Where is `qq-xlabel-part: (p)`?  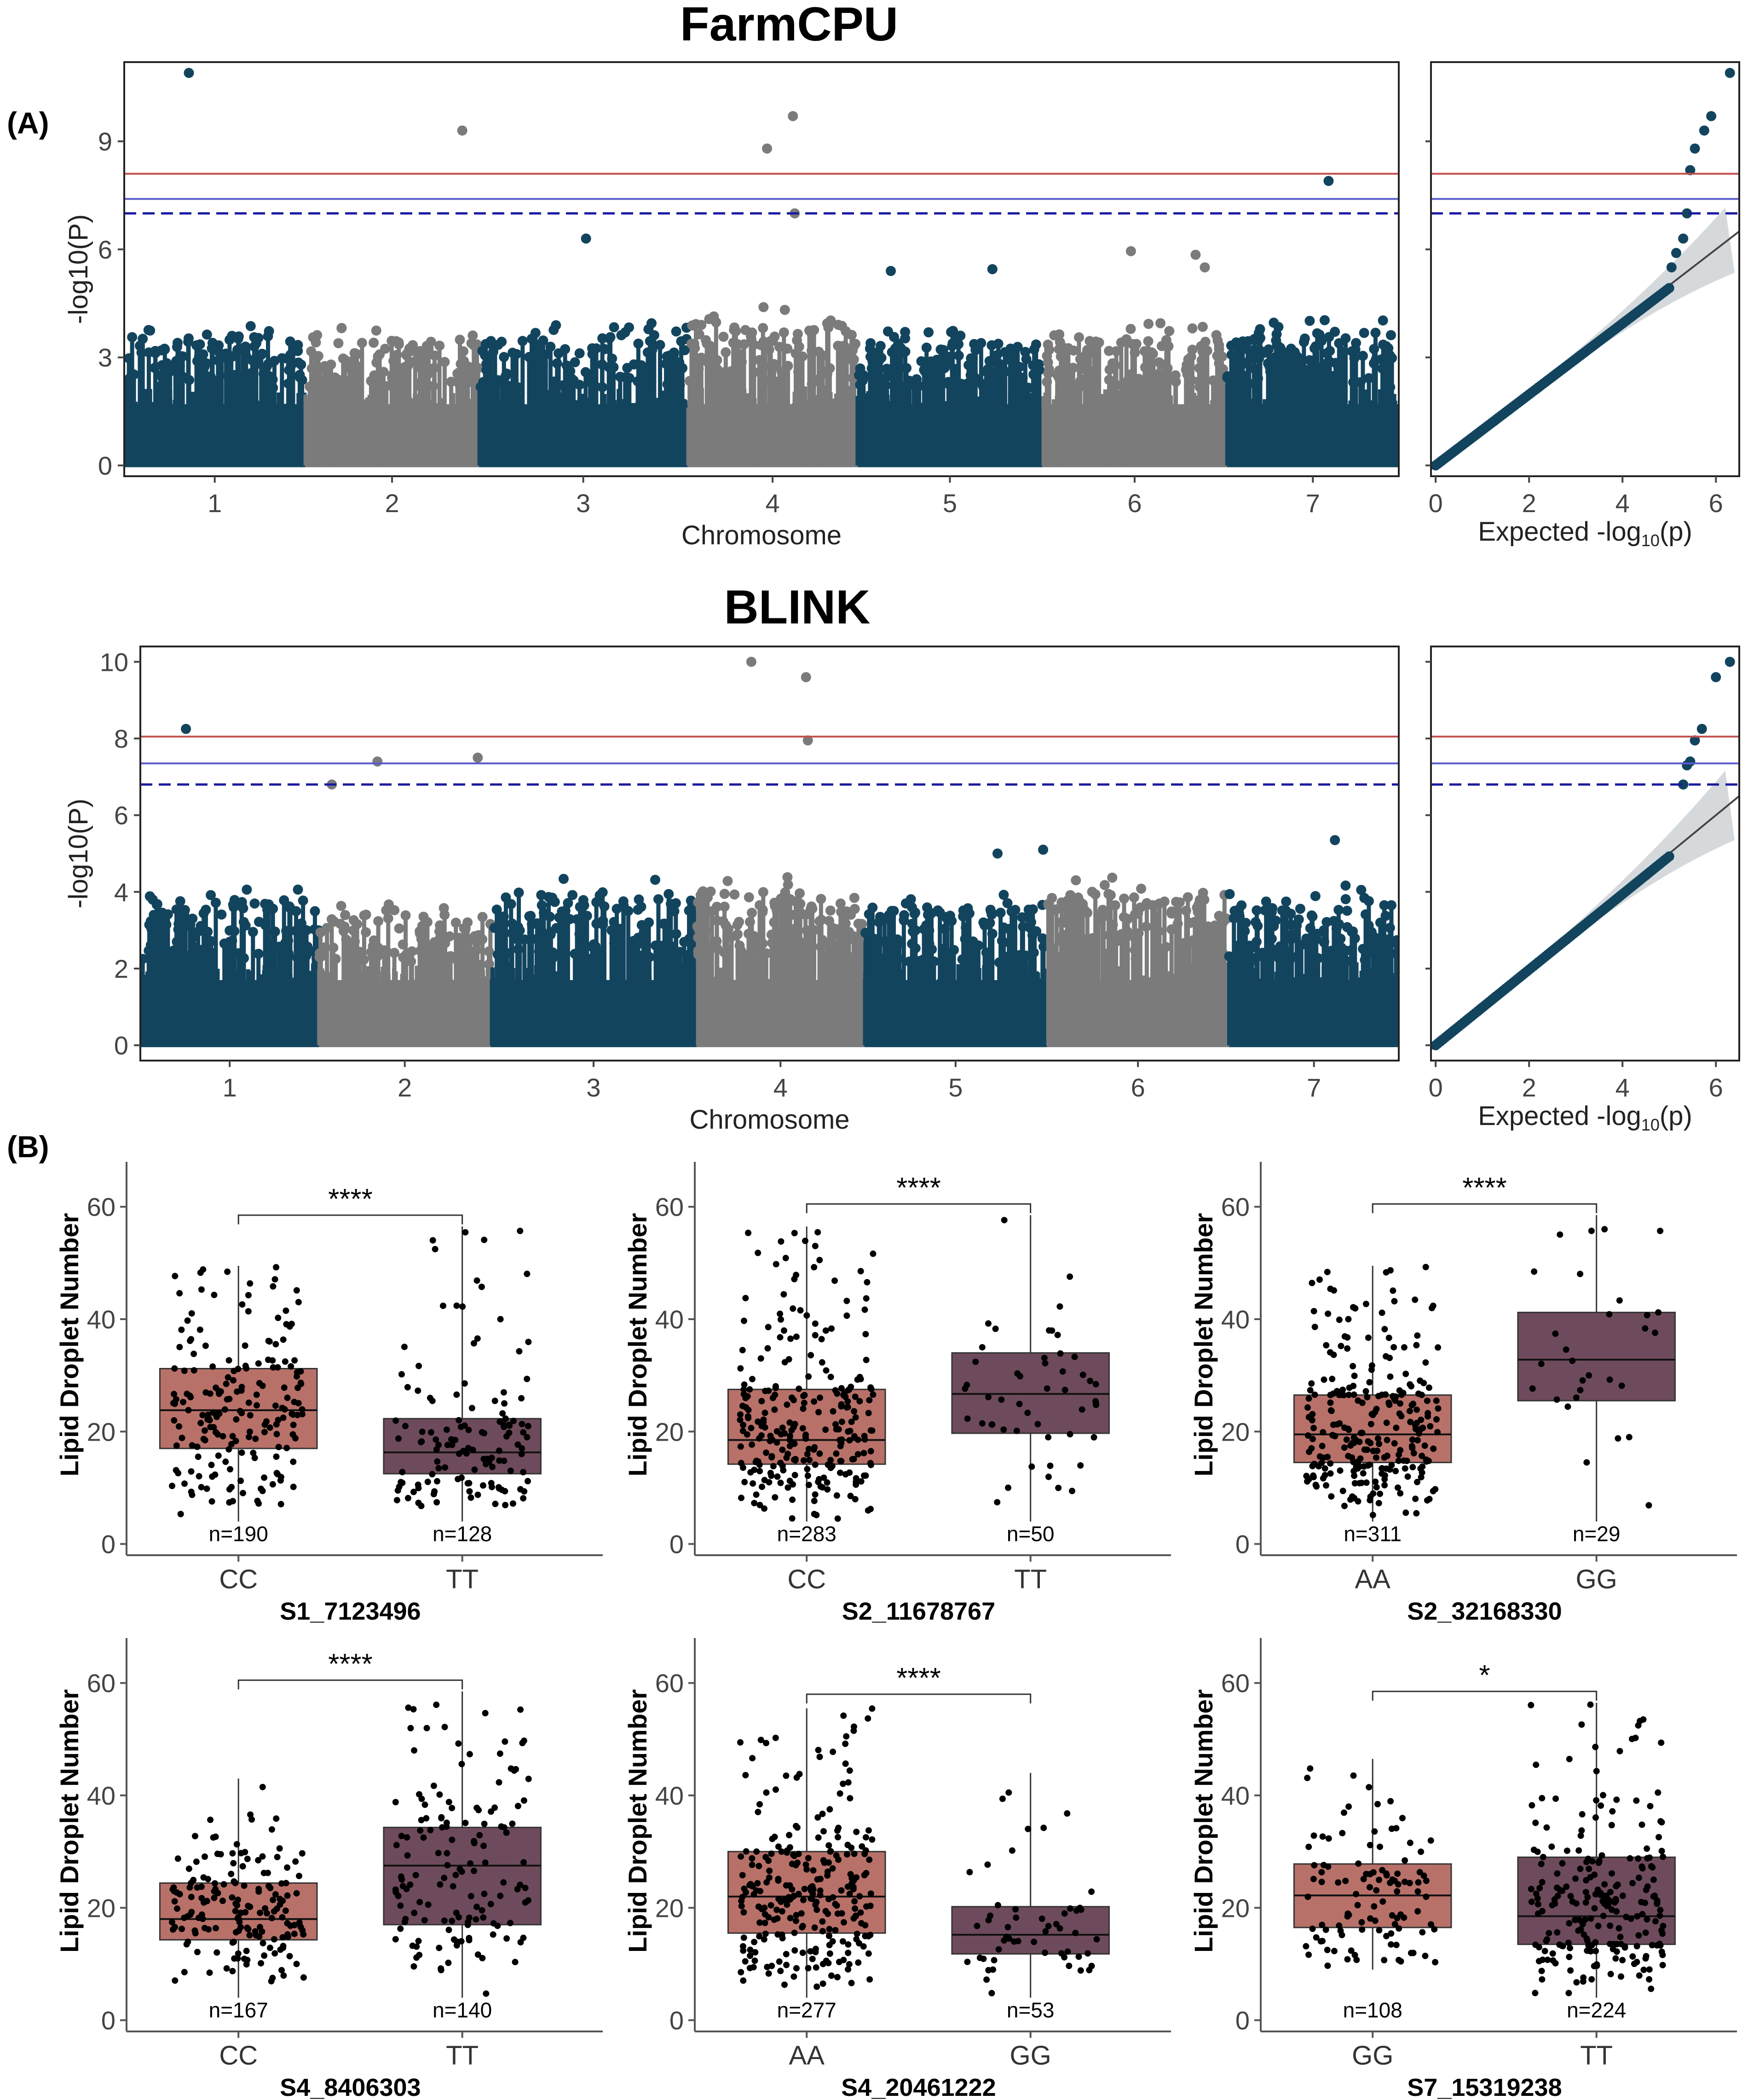 qq-xlabel-part: (p) is located at coordinates (1676, 532).